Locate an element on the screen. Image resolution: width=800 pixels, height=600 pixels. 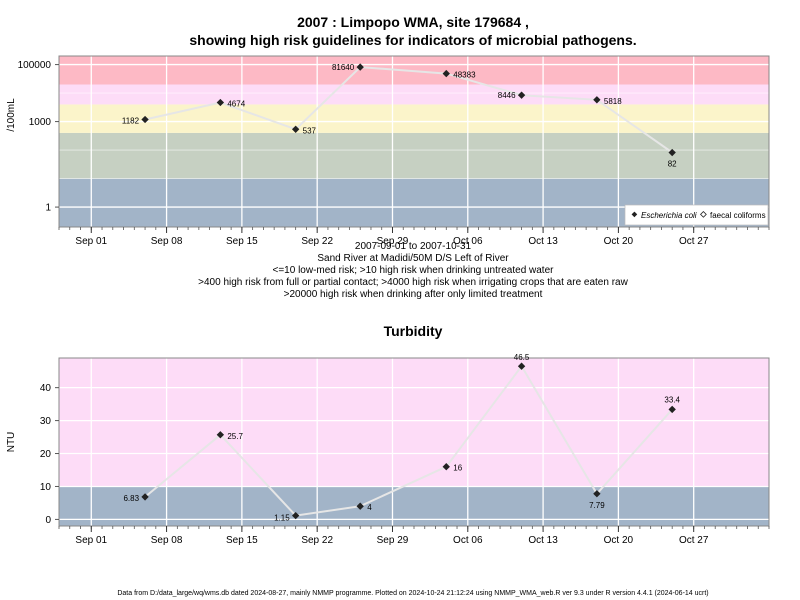
data-label: 8446 is located at coordinates (507, 95).